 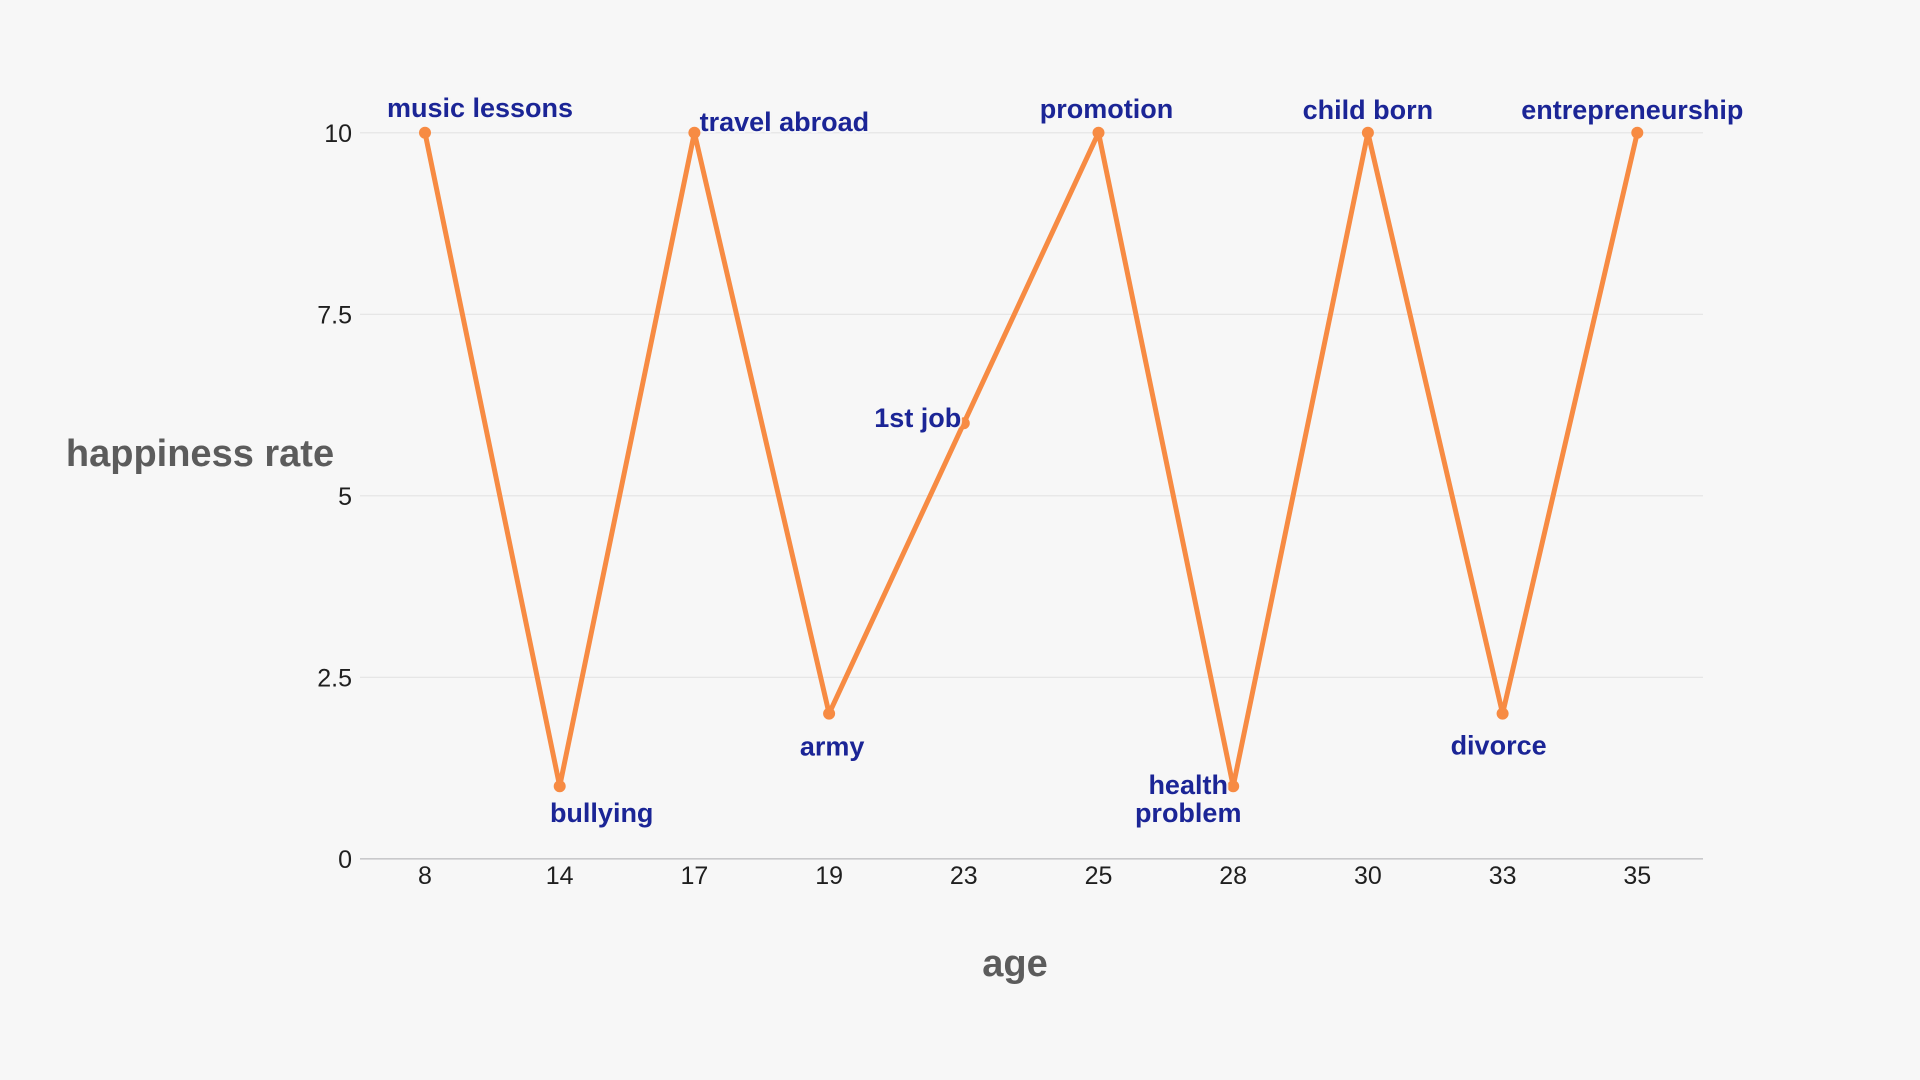 What do you see at coordinates (334, 678) in the screenshot?
I see `y-tick-label: 2.5` at bounding box center [334, 678].